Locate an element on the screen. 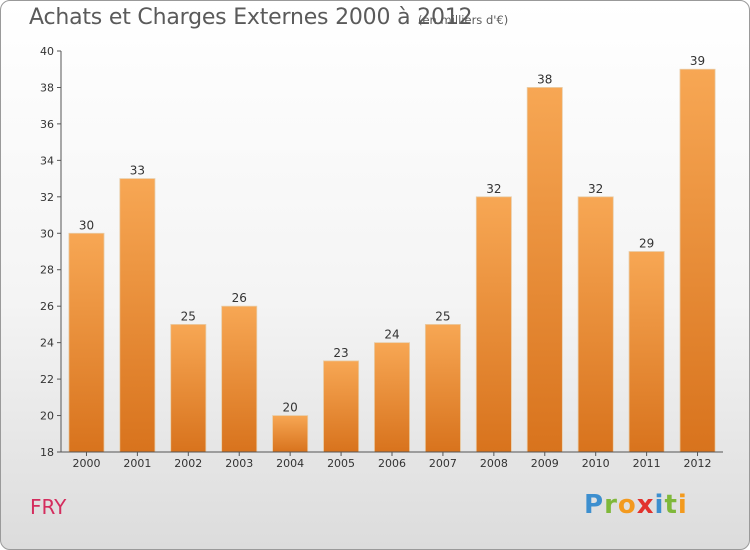  value-label-2002: 25 is located at coordinates (188, 316).